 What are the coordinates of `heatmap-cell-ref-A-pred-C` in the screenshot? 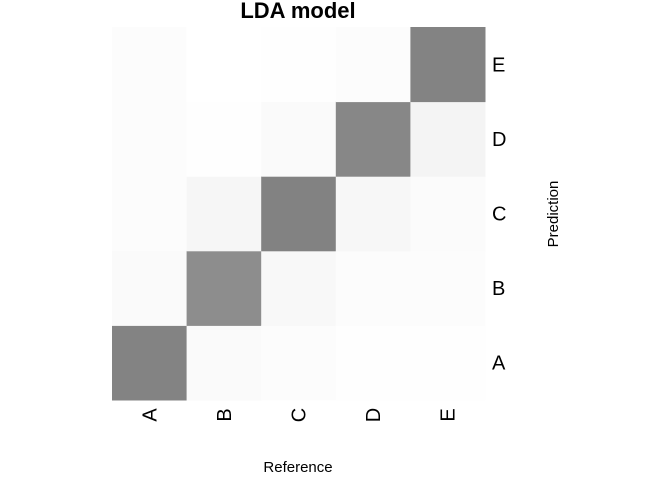 It's located at (150, 214).